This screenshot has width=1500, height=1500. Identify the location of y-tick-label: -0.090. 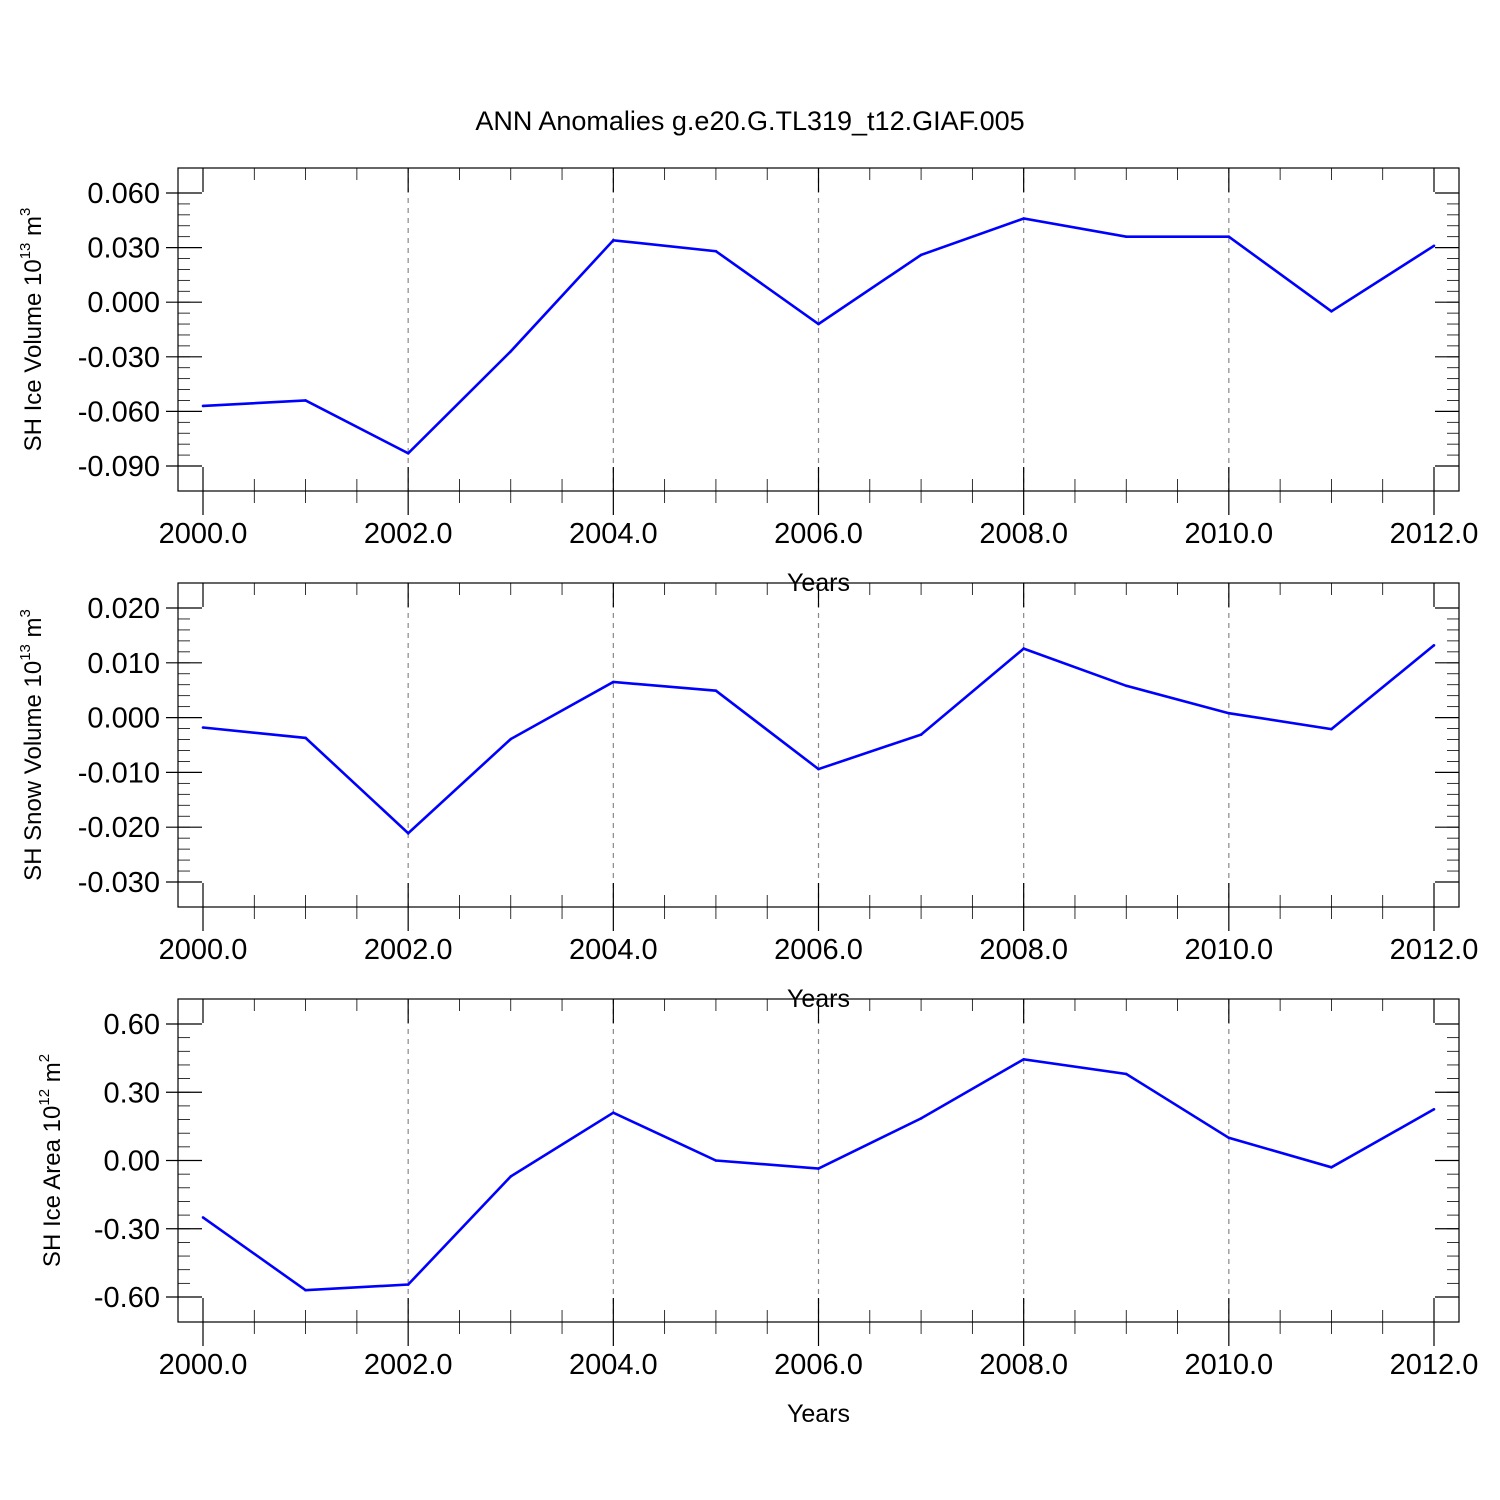
(119, 467).